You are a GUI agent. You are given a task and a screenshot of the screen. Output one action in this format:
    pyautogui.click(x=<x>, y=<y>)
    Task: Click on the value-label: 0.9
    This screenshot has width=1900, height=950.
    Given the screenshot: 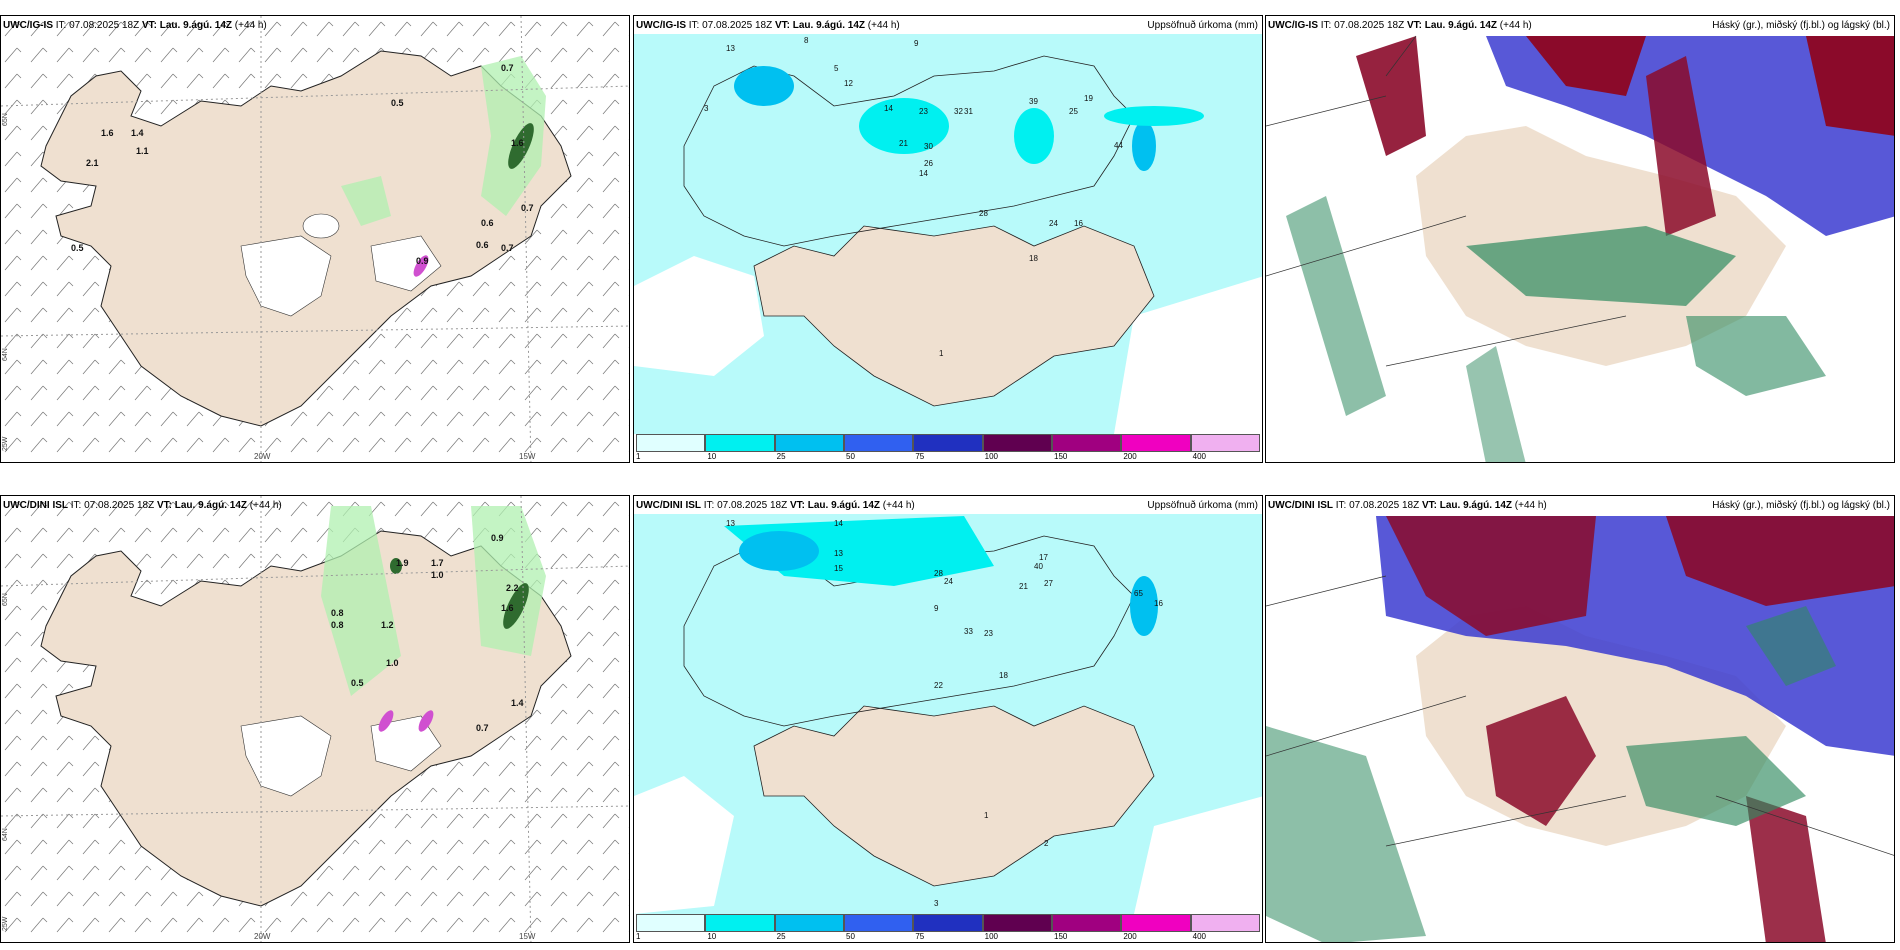 What is the action you would take?
    pyautogui.click(x=422, y=261)
    